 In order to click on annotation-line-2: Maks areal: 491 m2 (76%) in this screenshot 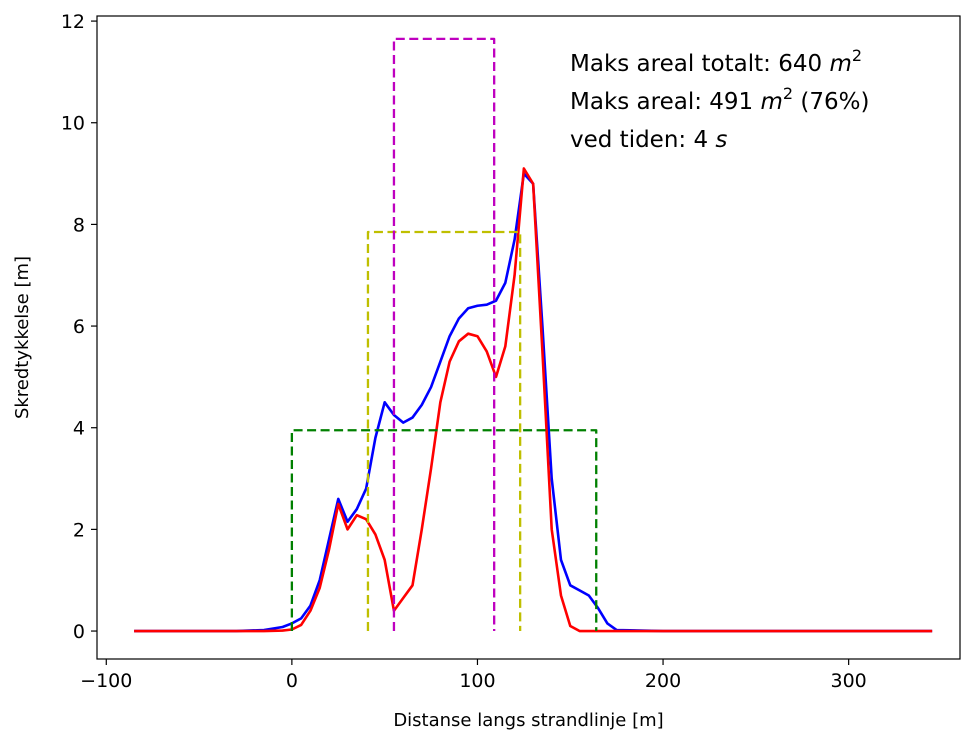, I will do `click(720, 99)`.